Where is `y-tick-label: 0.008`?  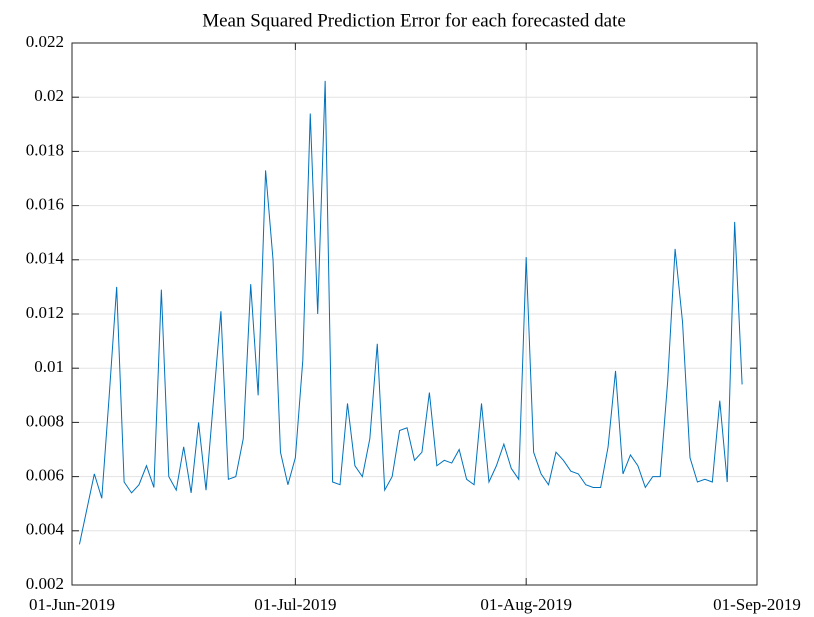
y-tick-label: 0.008 is located at coordinates (45, 420).